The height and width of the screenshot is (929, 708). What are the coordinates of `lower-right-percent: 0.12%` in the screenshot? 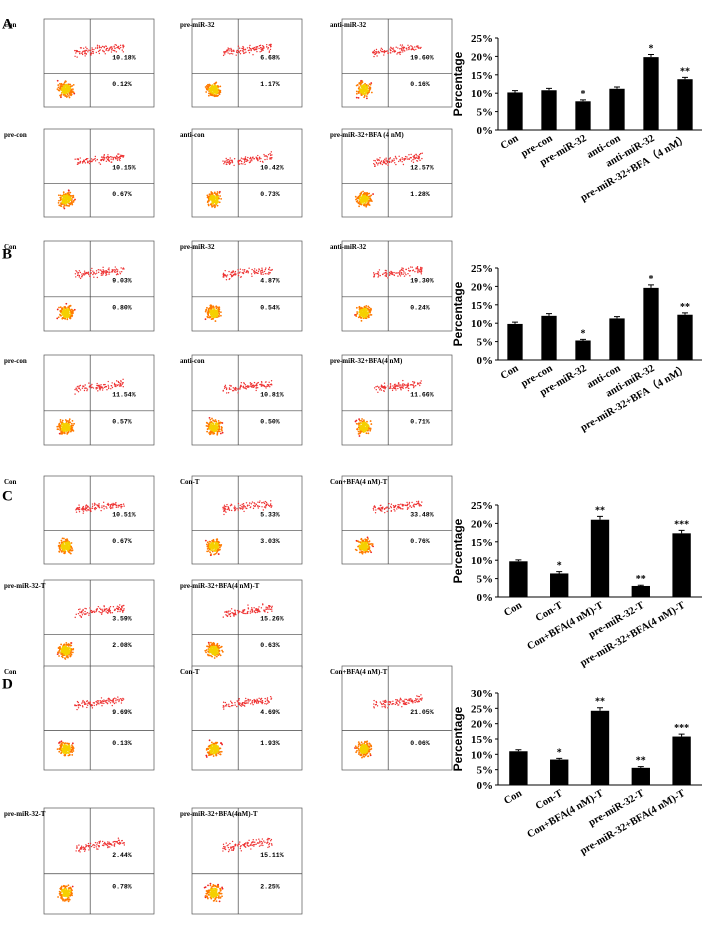 It's located at (122, 84).